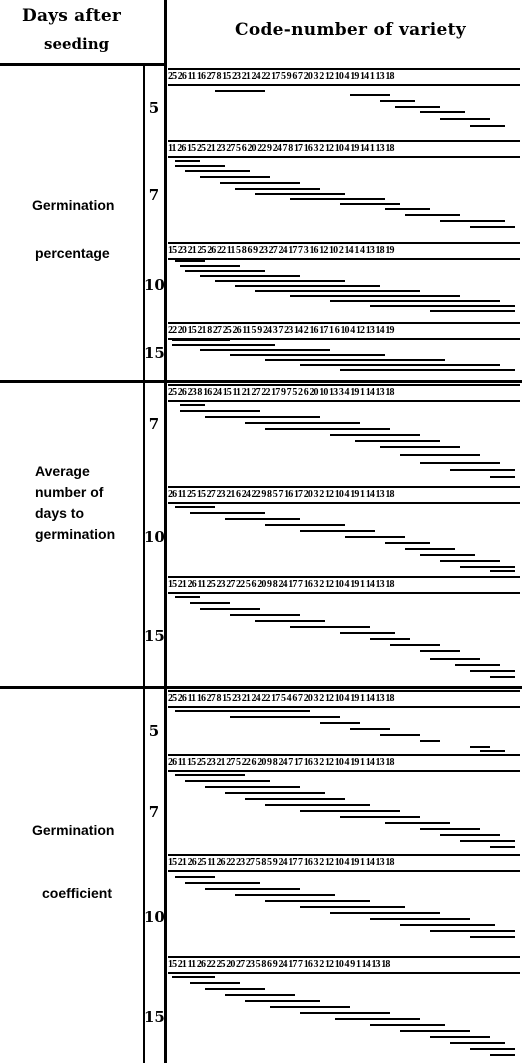  What do you see at coordinates (60, 513) in the screenshot?
I see `group-label-line: days to` at bounding box center [60, 513].